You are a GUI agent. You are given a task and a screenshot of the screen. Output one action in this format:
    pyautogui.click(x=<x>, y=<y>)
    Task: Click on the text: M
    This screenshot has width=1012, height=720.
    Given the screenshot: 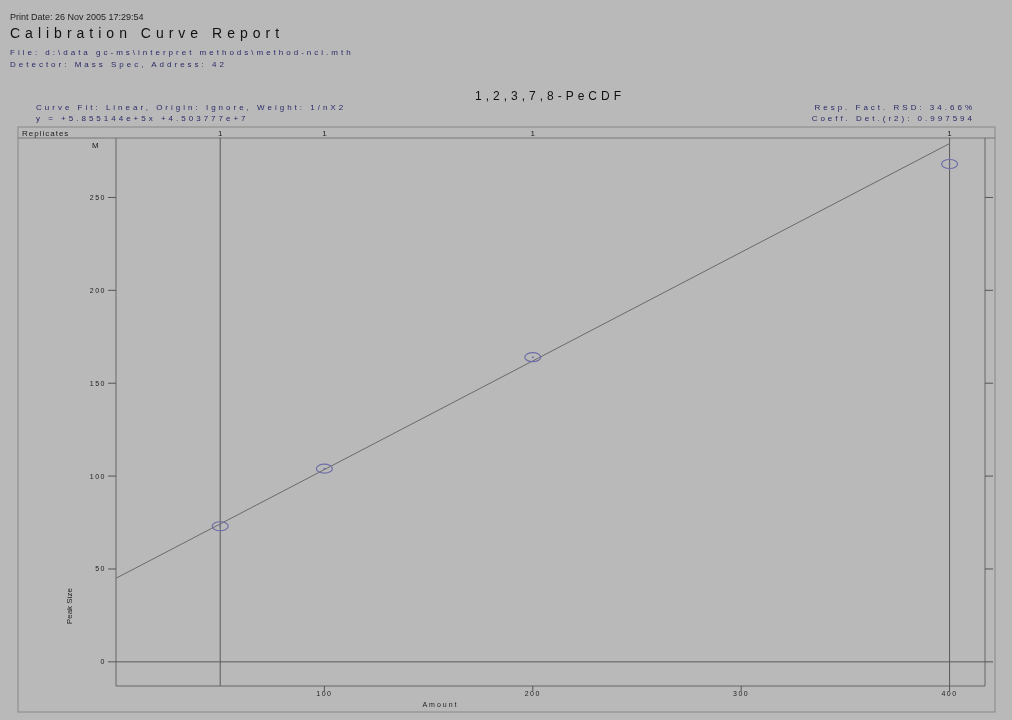 What is the action you would take?
    pyautogui.click(x=95, y=145)
    